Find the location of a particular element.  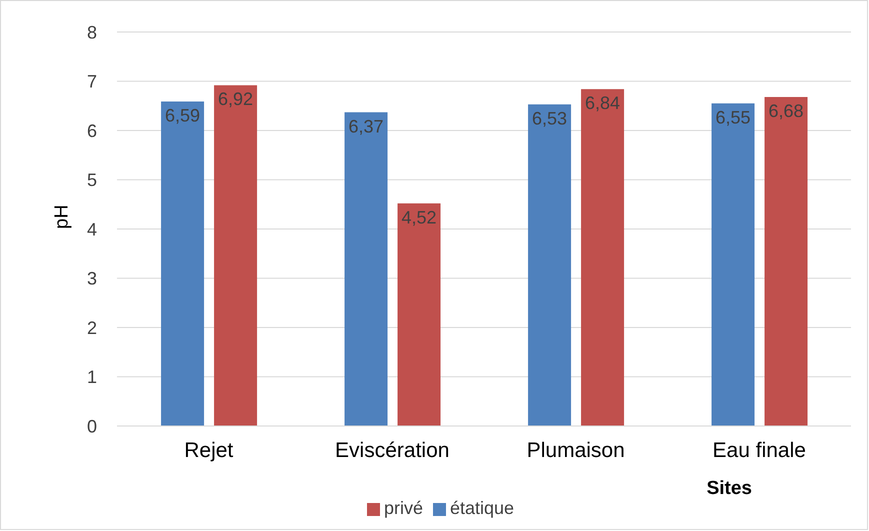

y-tick-label: 7 is located at coordinates (91, 82).